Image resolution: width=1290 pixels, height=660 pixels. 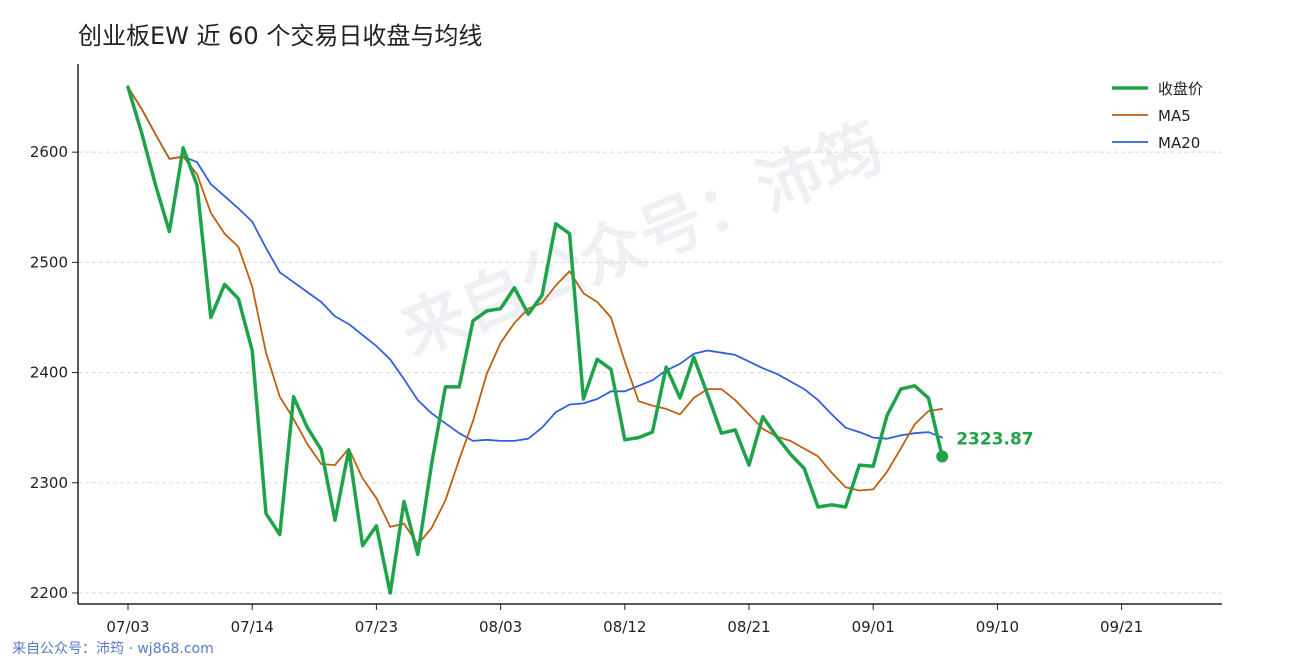 I want to click on last-close-label: 2323.87, so click(x=994, y=439).